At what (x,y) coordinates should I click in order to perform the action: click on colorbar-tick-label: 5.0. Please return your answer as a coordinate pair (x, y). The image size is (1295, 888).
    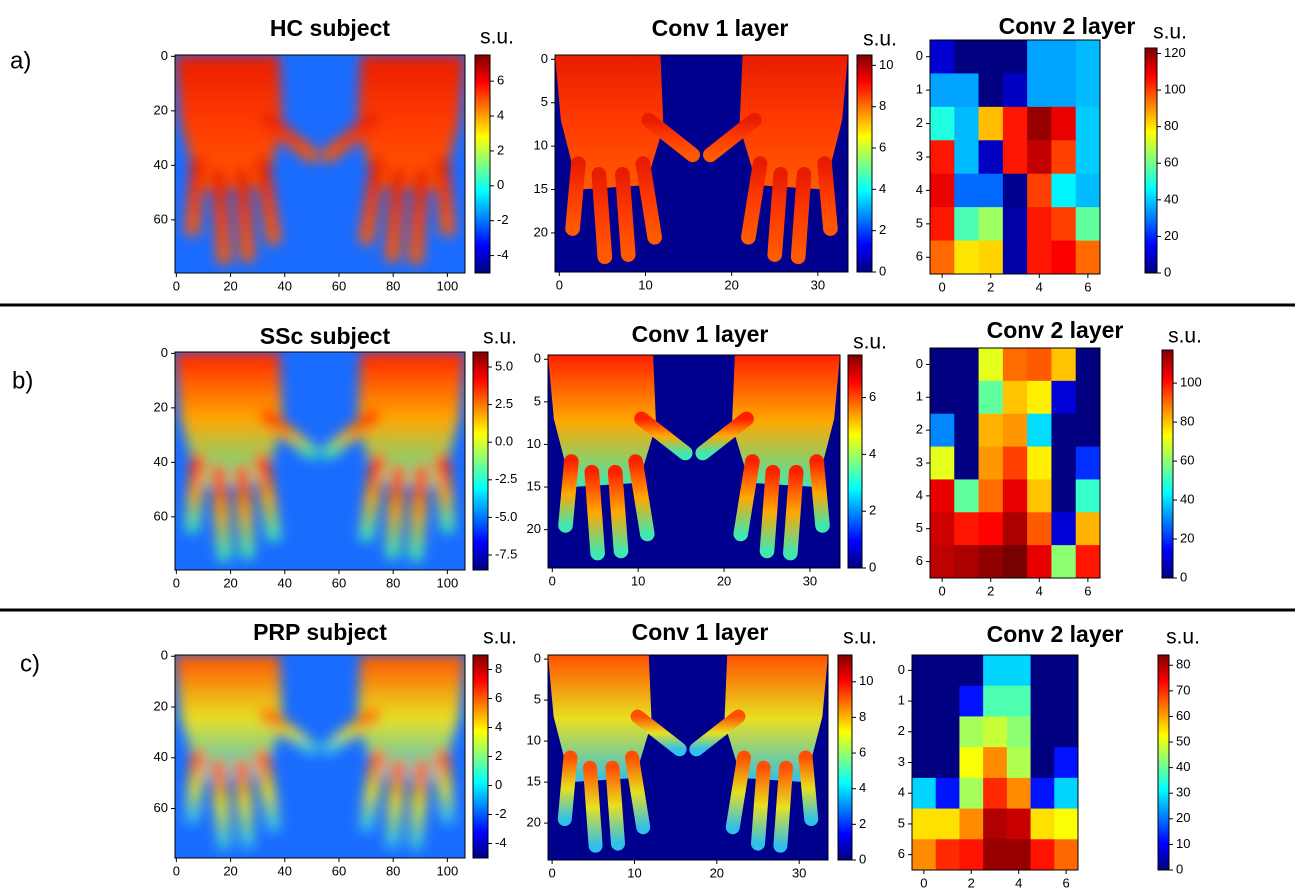
    Looking at the image, I should click on (504, 365).